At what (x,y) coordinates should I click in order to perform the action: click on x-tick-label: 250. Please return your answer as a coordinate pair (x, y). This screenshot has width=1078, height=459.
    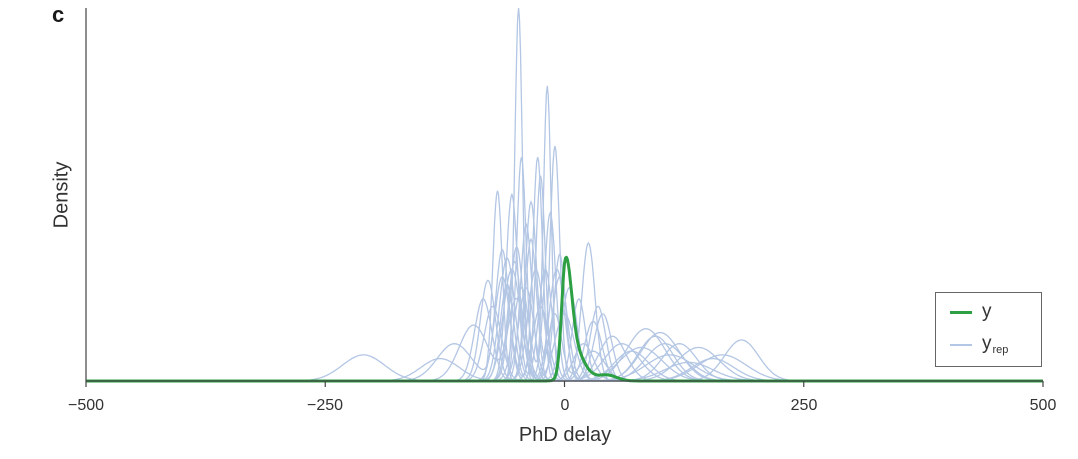
    Looking at the image, I should click on (804, 405).